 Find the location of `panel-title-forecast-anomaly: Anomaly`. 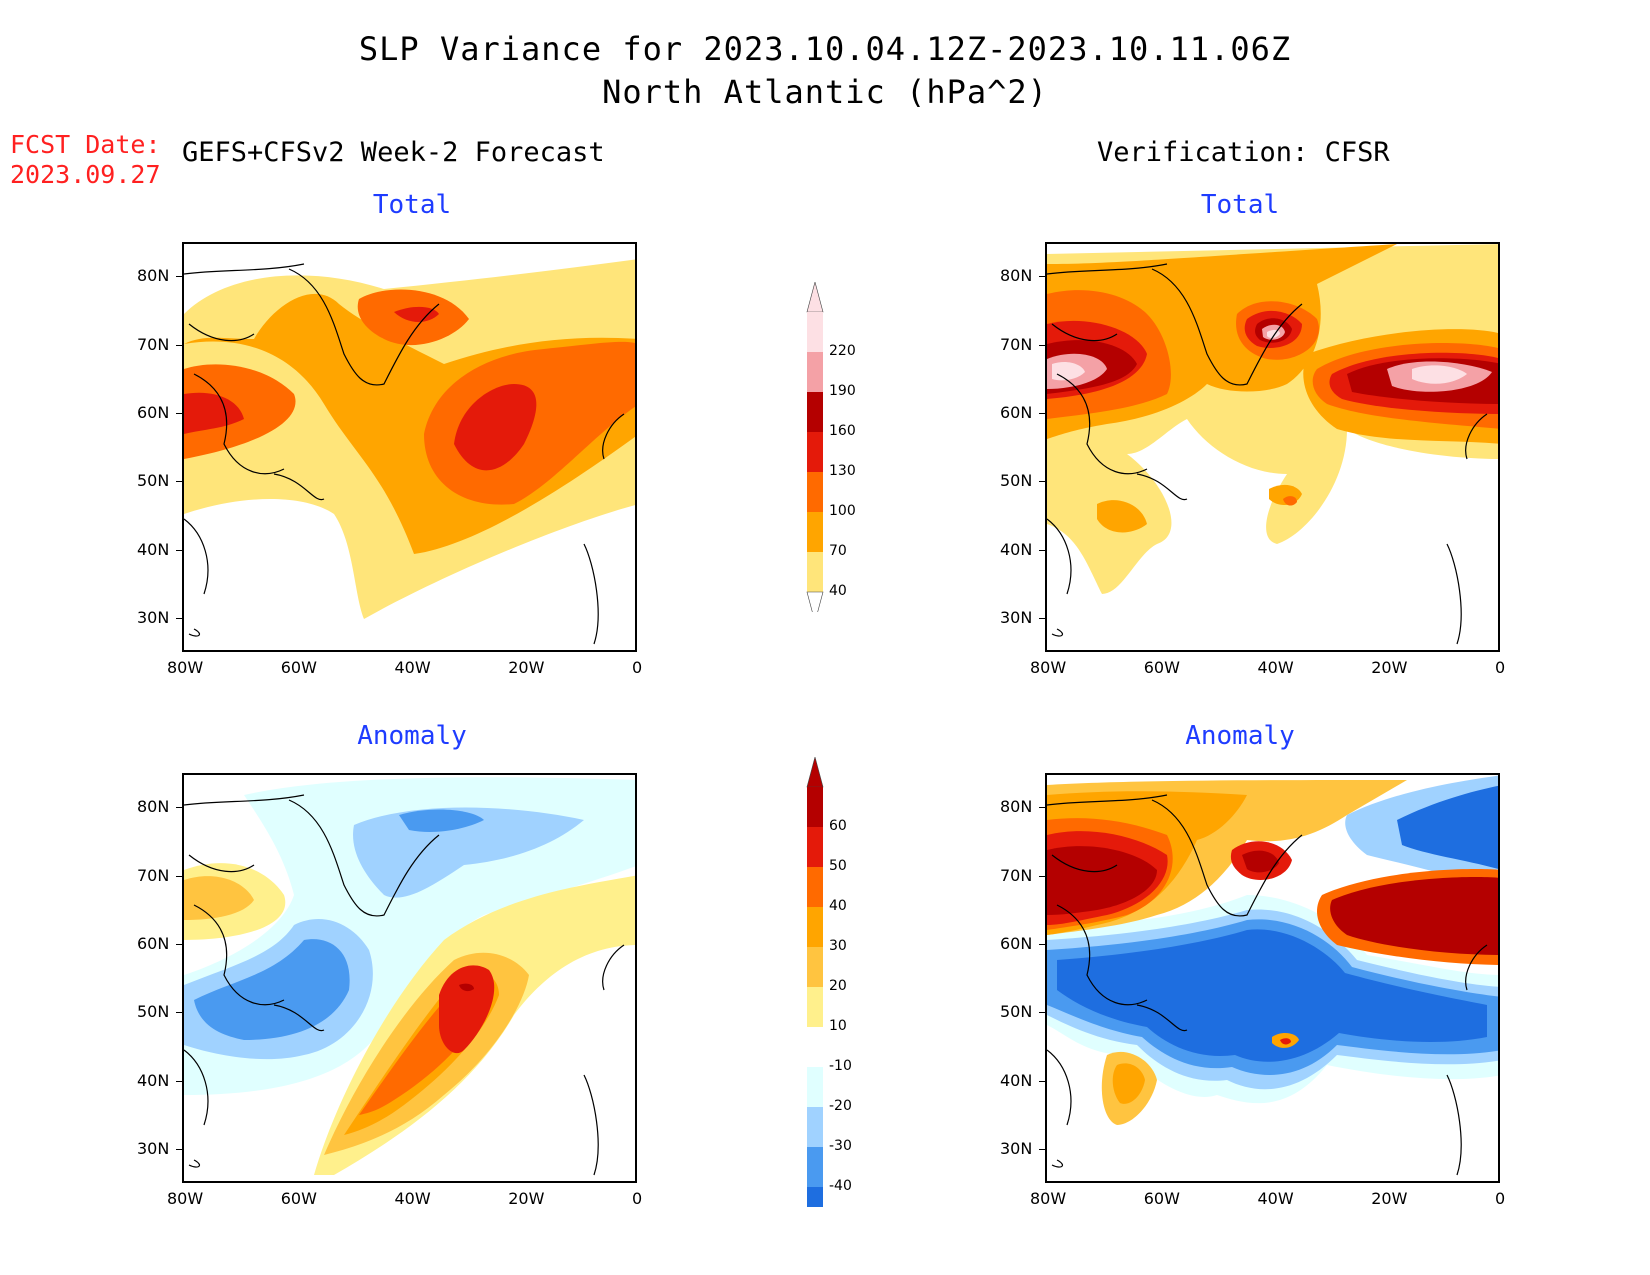

panel-title-forecast-anomaly: Anomaly is located at coordinates (412, 736).